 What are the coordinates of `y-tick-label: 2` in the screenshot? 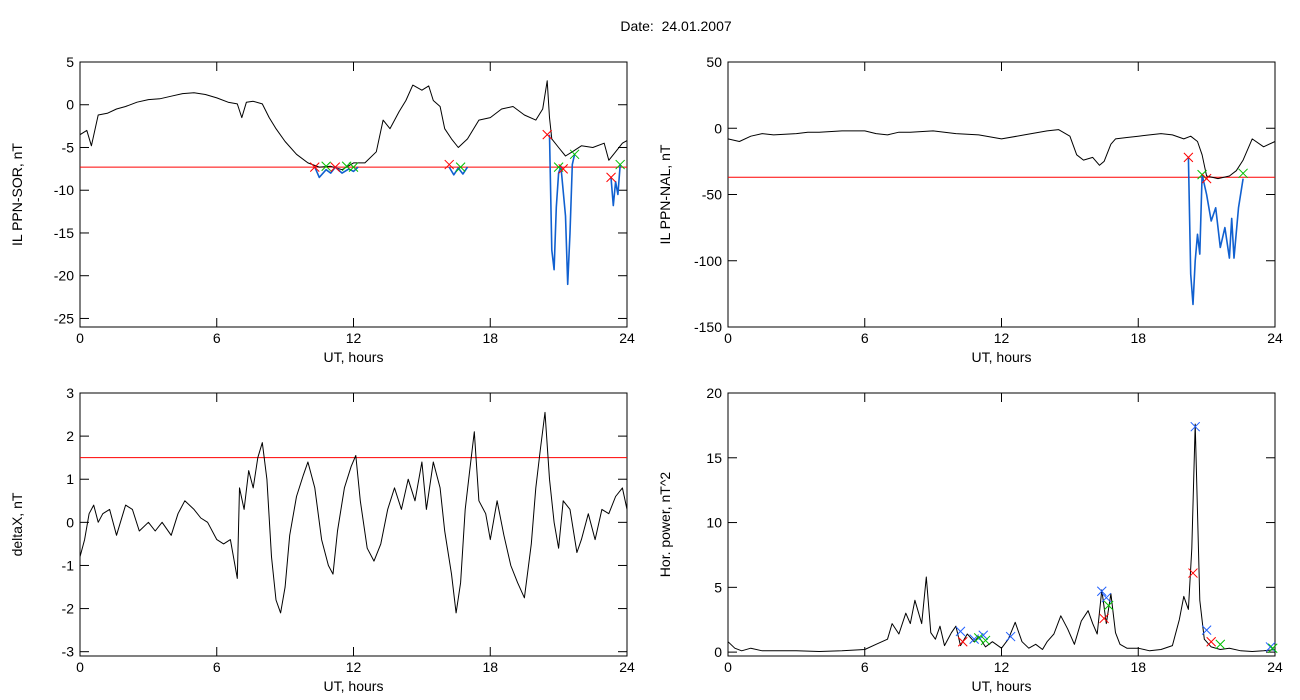 It's located at (70, 436).